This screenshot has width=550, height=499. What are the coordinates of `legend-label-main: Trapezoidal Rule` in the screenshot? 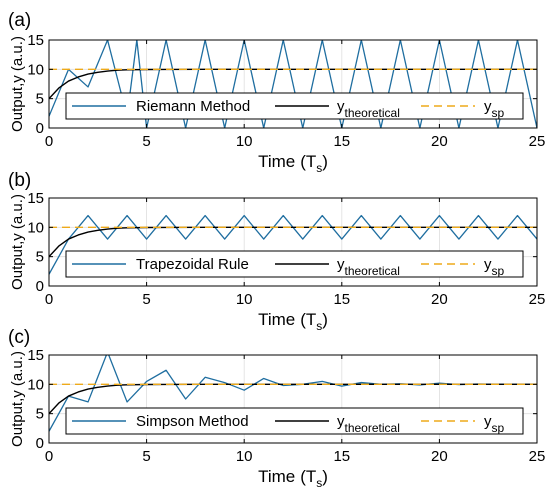 It's located at (192, 264).